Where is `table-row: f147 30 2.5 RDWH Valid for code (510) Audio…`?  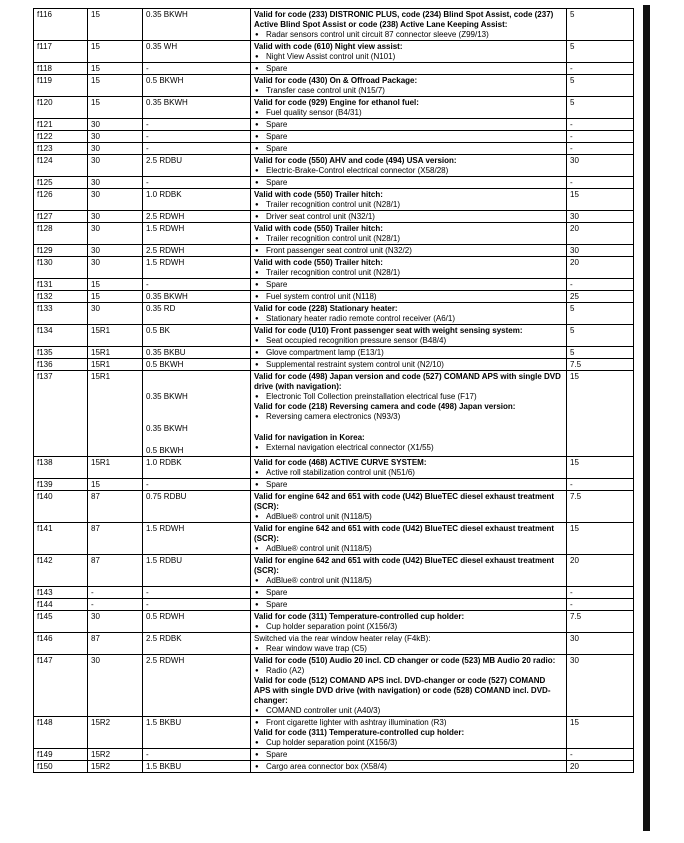 table-row: f147 30 2.5 RDWH Valid for code (510) Audio… is located at coordinates (333, 685).